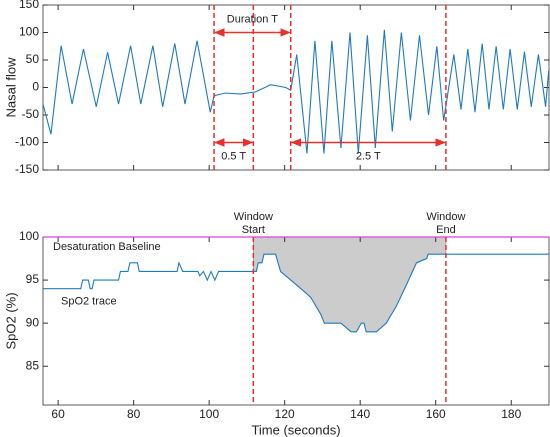 The height and width of the screenshot is (437, 550). Describe the element at coordinates (89, 302) in the screenshot. I see `series-label: SpO2 trace` at that location.